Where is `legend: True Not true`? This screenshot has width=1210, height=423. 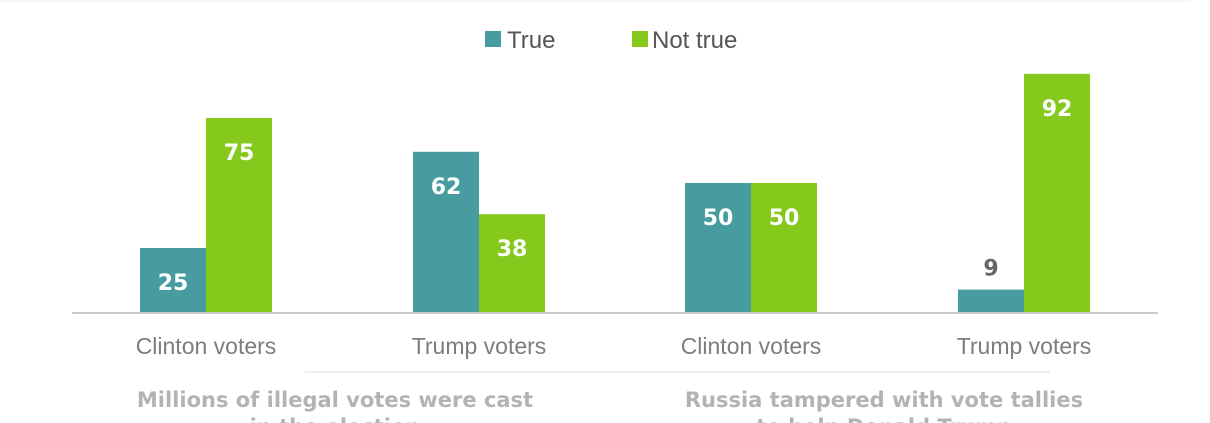
legend: True Not true is located at coordinates (611, 40).